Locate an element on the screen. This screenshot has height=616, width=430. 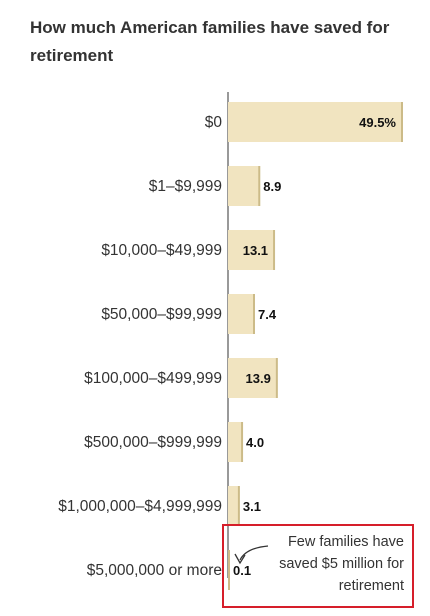
category-label: $0 is located at coordinates (214, 122).